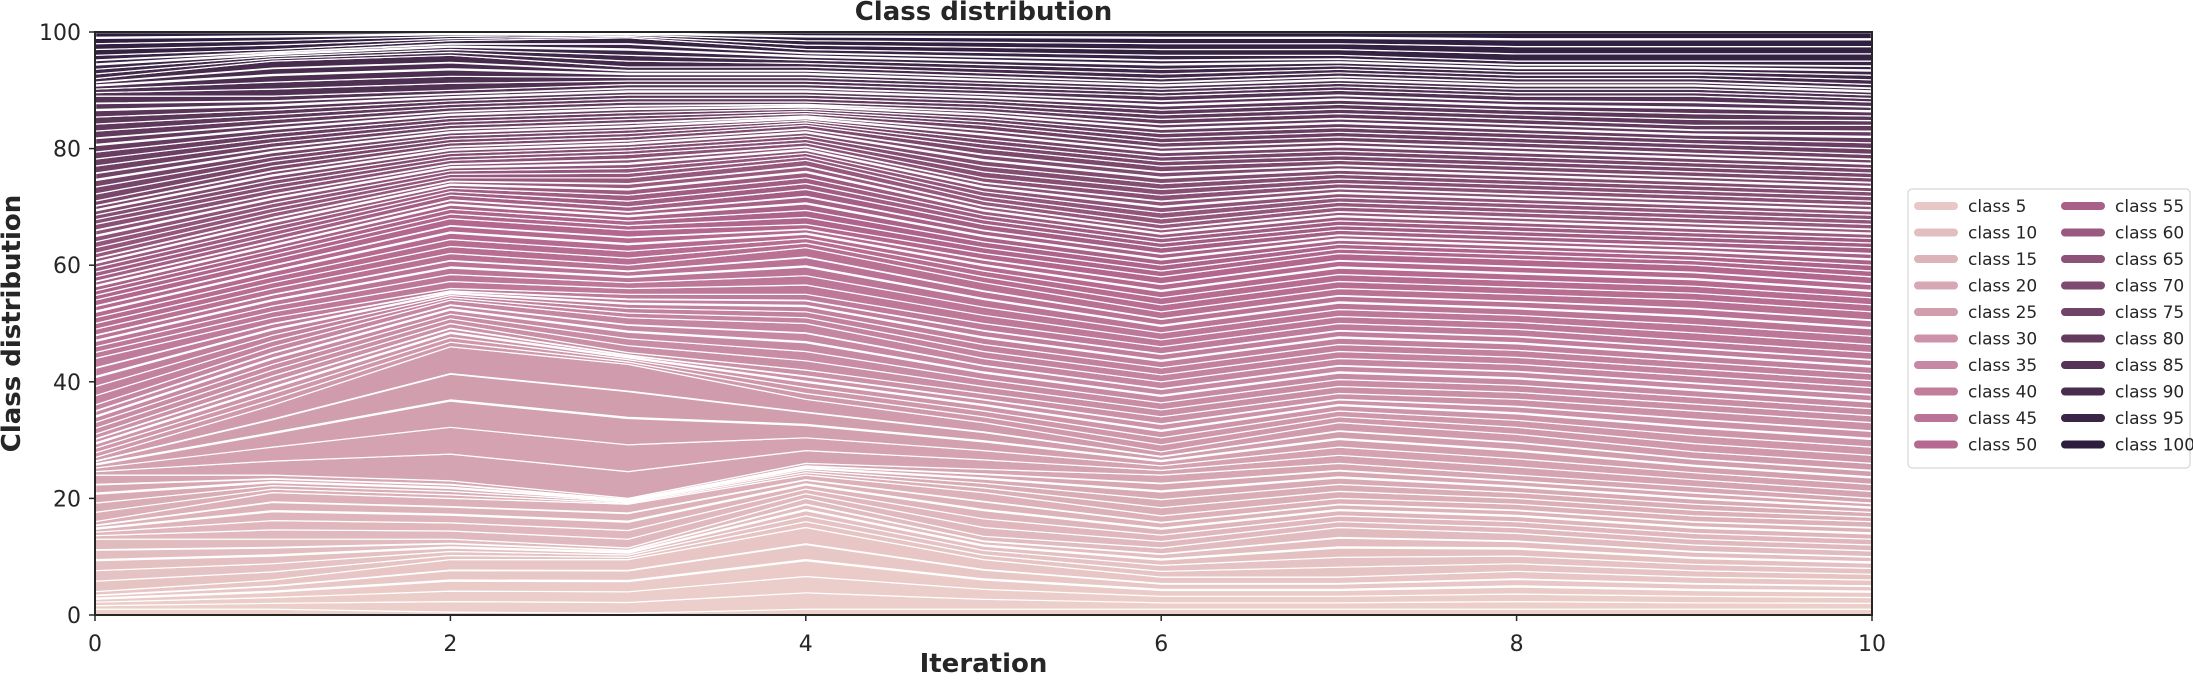 Image resolution: width=2193 pixels, height=691 pixels. I want to click on legend-label: class 50, so click(2002, 446).